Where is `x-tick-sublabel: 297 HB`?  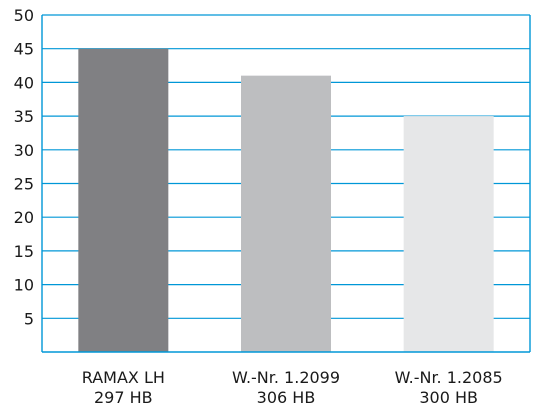
x-tick-sublabel: 297 HB is located at coordinates (123, 396).